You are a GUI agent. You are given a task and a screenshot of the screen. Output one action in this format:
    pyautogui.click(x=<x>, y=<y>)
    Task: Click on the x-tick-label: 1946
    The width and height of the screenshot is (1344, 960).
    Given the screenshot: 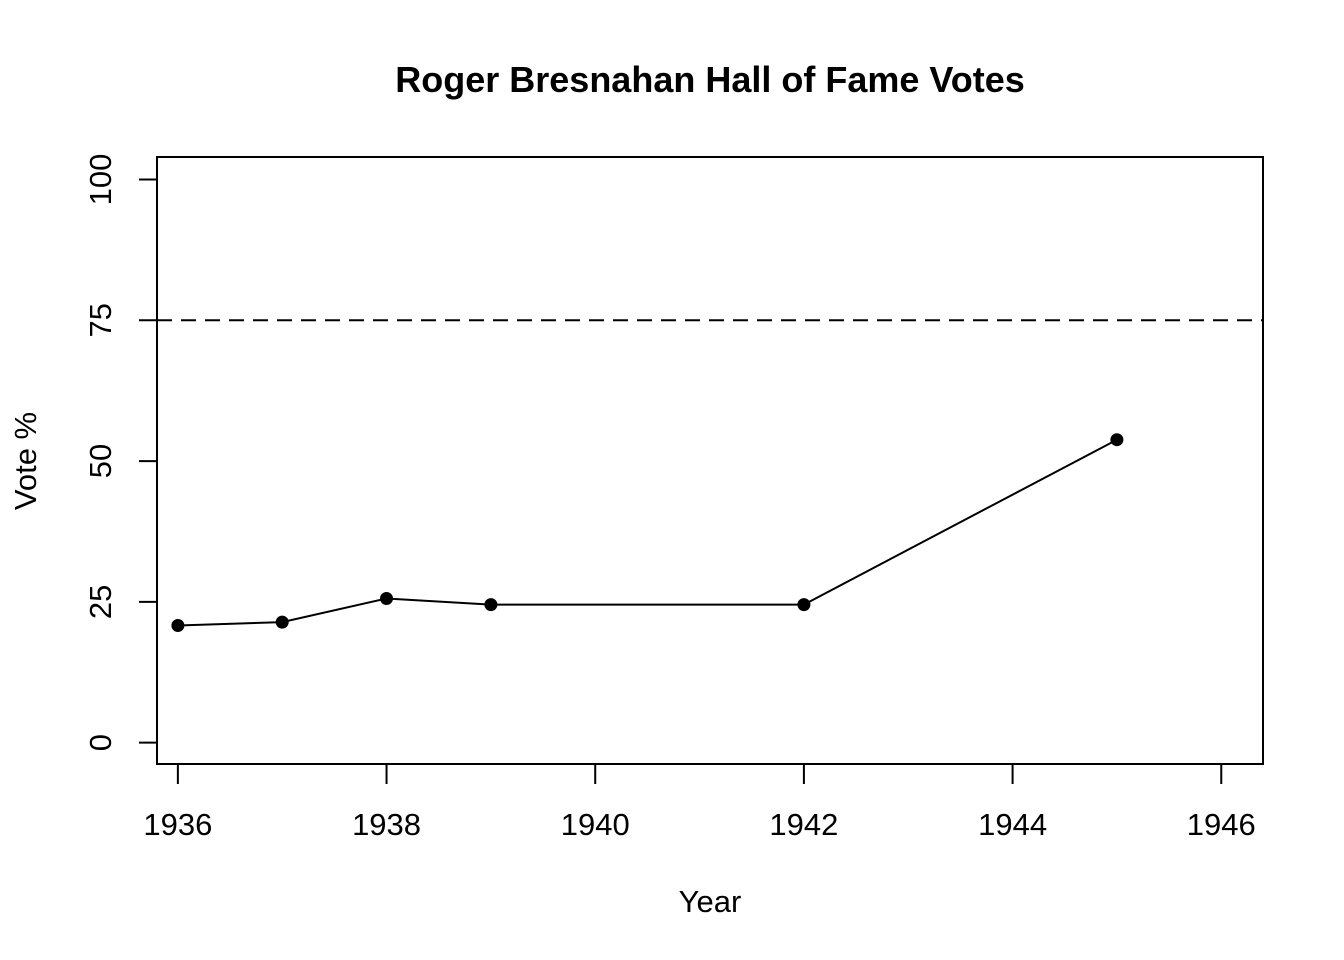 What is the action you would take?
    pyautogui.click(x=1221, y=824)
    